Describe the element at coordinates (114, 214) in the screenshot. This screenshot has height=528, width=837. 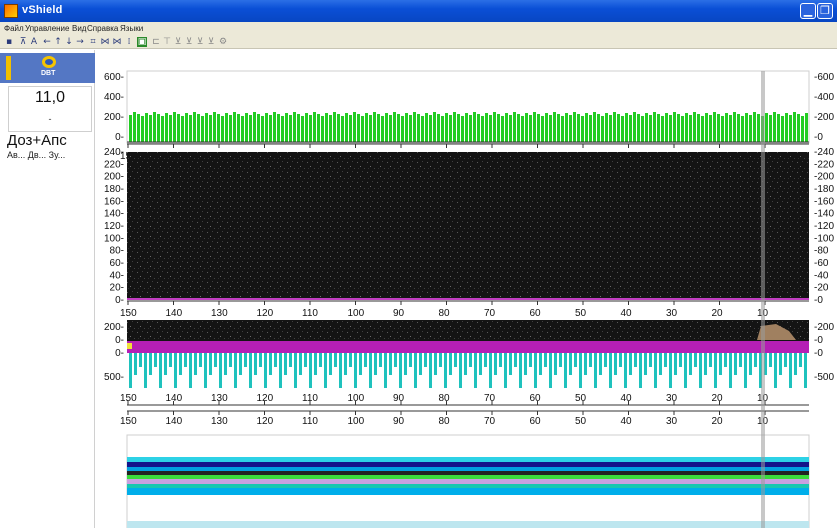
I see `y-tick-label: 140-` at that location.